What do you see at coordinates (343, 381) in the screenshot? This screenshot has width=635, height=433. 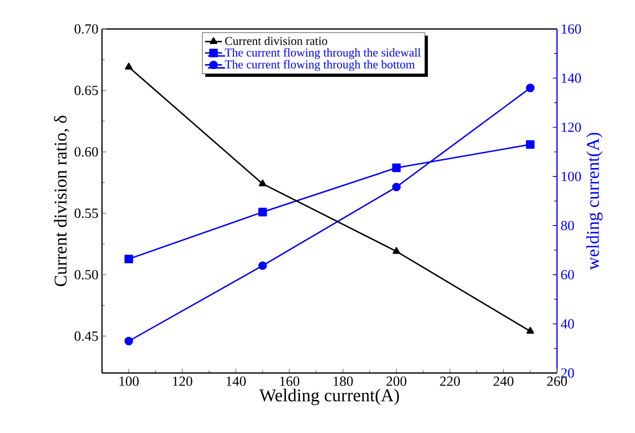 I see `x-tick-label: 180` at bounding box center [343, 381].